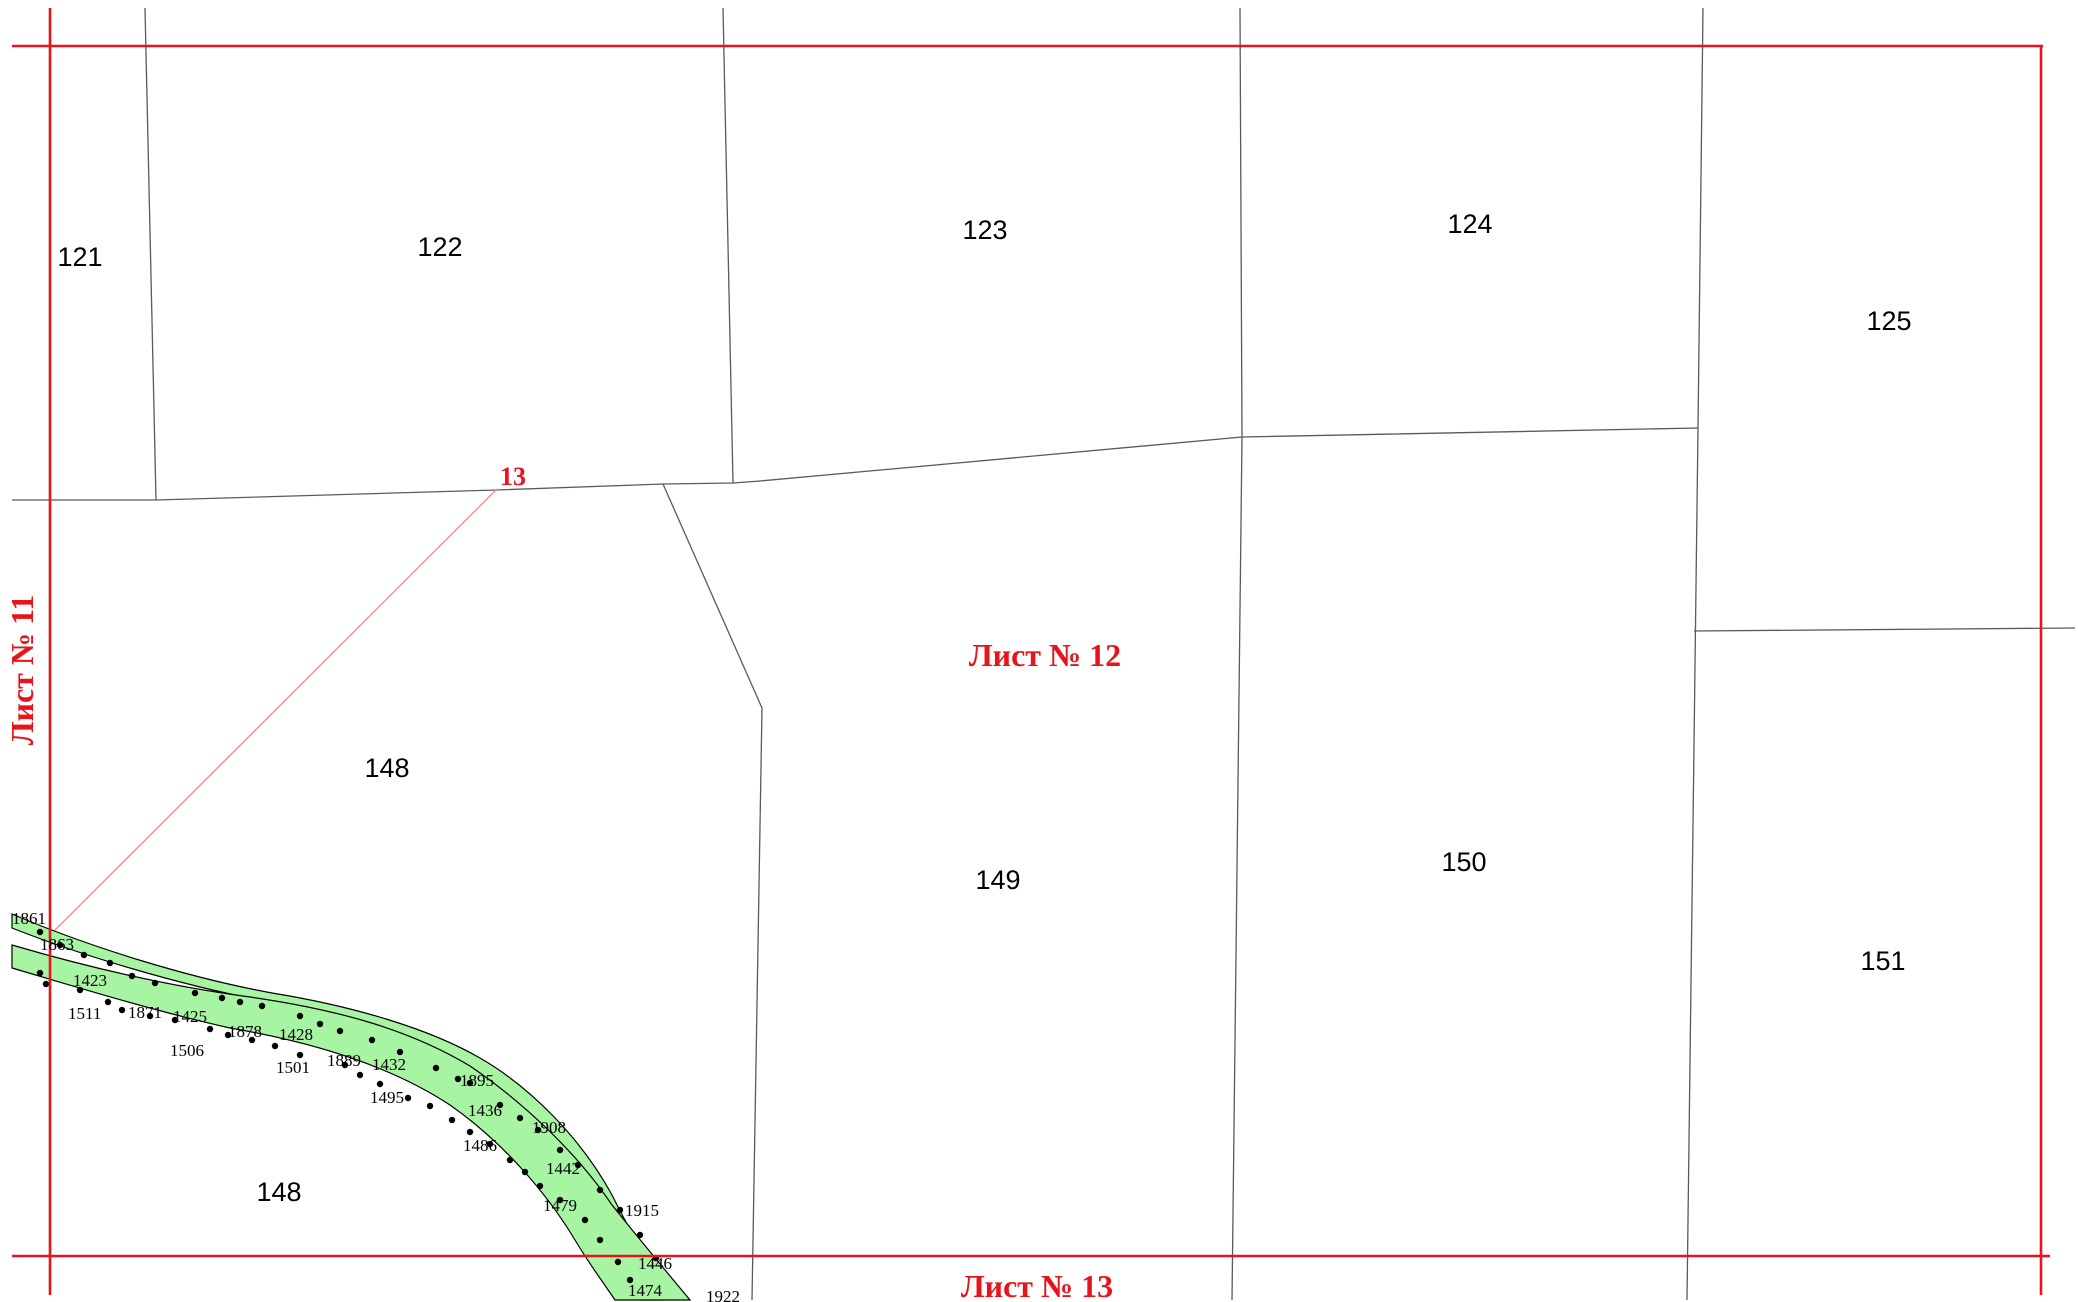  I want to click on point-number-label: 1479, so click(560, 1205).